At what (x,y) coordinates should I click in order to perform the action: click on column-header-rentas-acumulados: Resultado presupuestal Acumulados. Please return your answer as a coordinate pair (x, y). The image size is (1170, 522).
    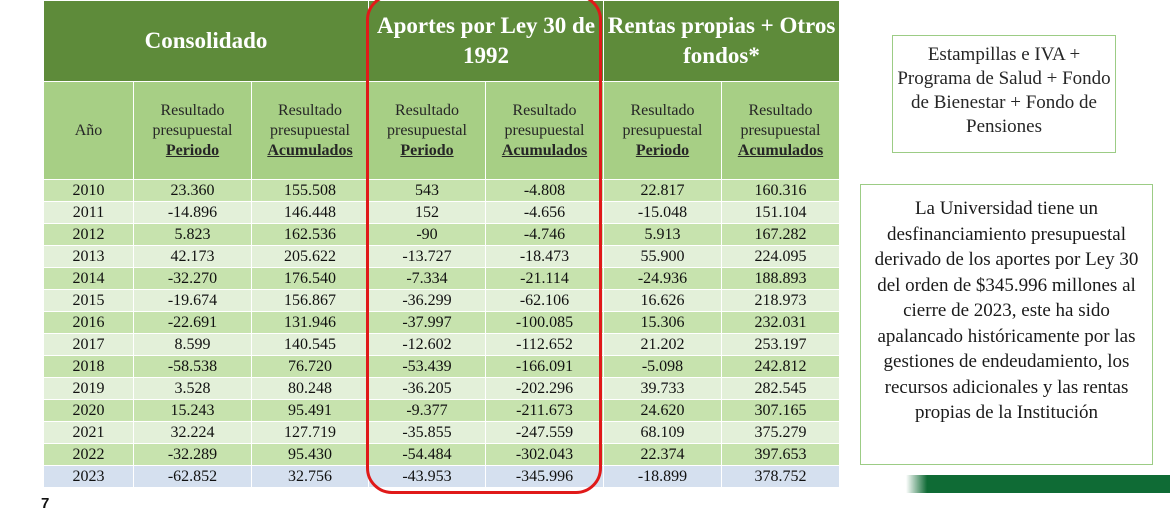
    Looking at the image, I should click on (780, 130).